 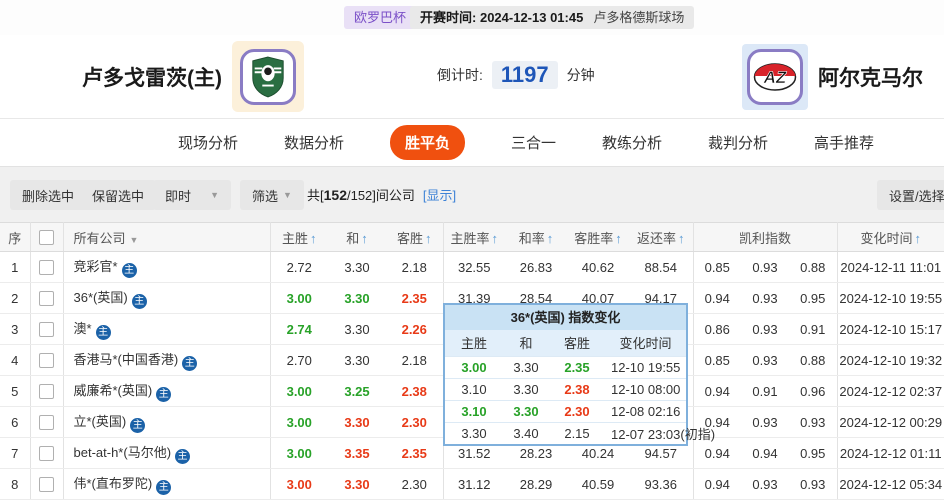 What do you see at coordinates (474, 388) in the screenshot?
I see `popup-odds-cell: 3.10` at bounding box center [474, 388].